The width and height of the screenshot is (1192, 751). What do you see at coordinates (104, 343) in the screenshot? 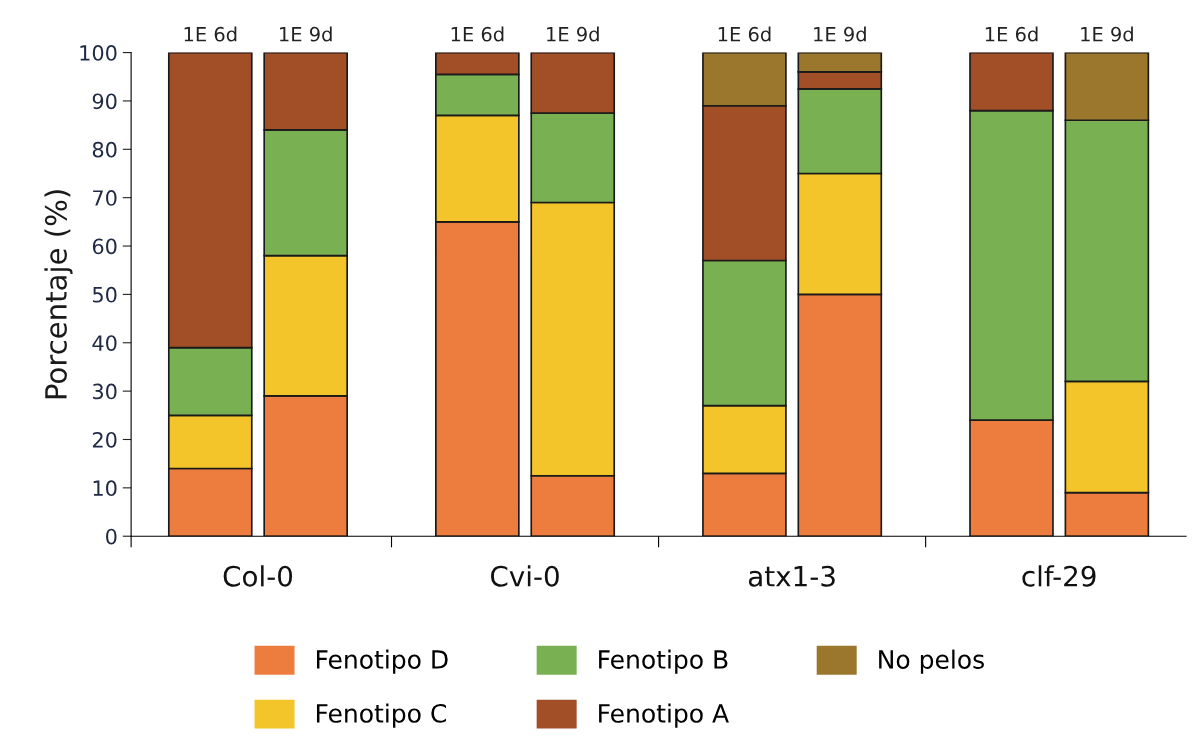
I see `y-tick-label: 40` at bounding box center [104, 343].